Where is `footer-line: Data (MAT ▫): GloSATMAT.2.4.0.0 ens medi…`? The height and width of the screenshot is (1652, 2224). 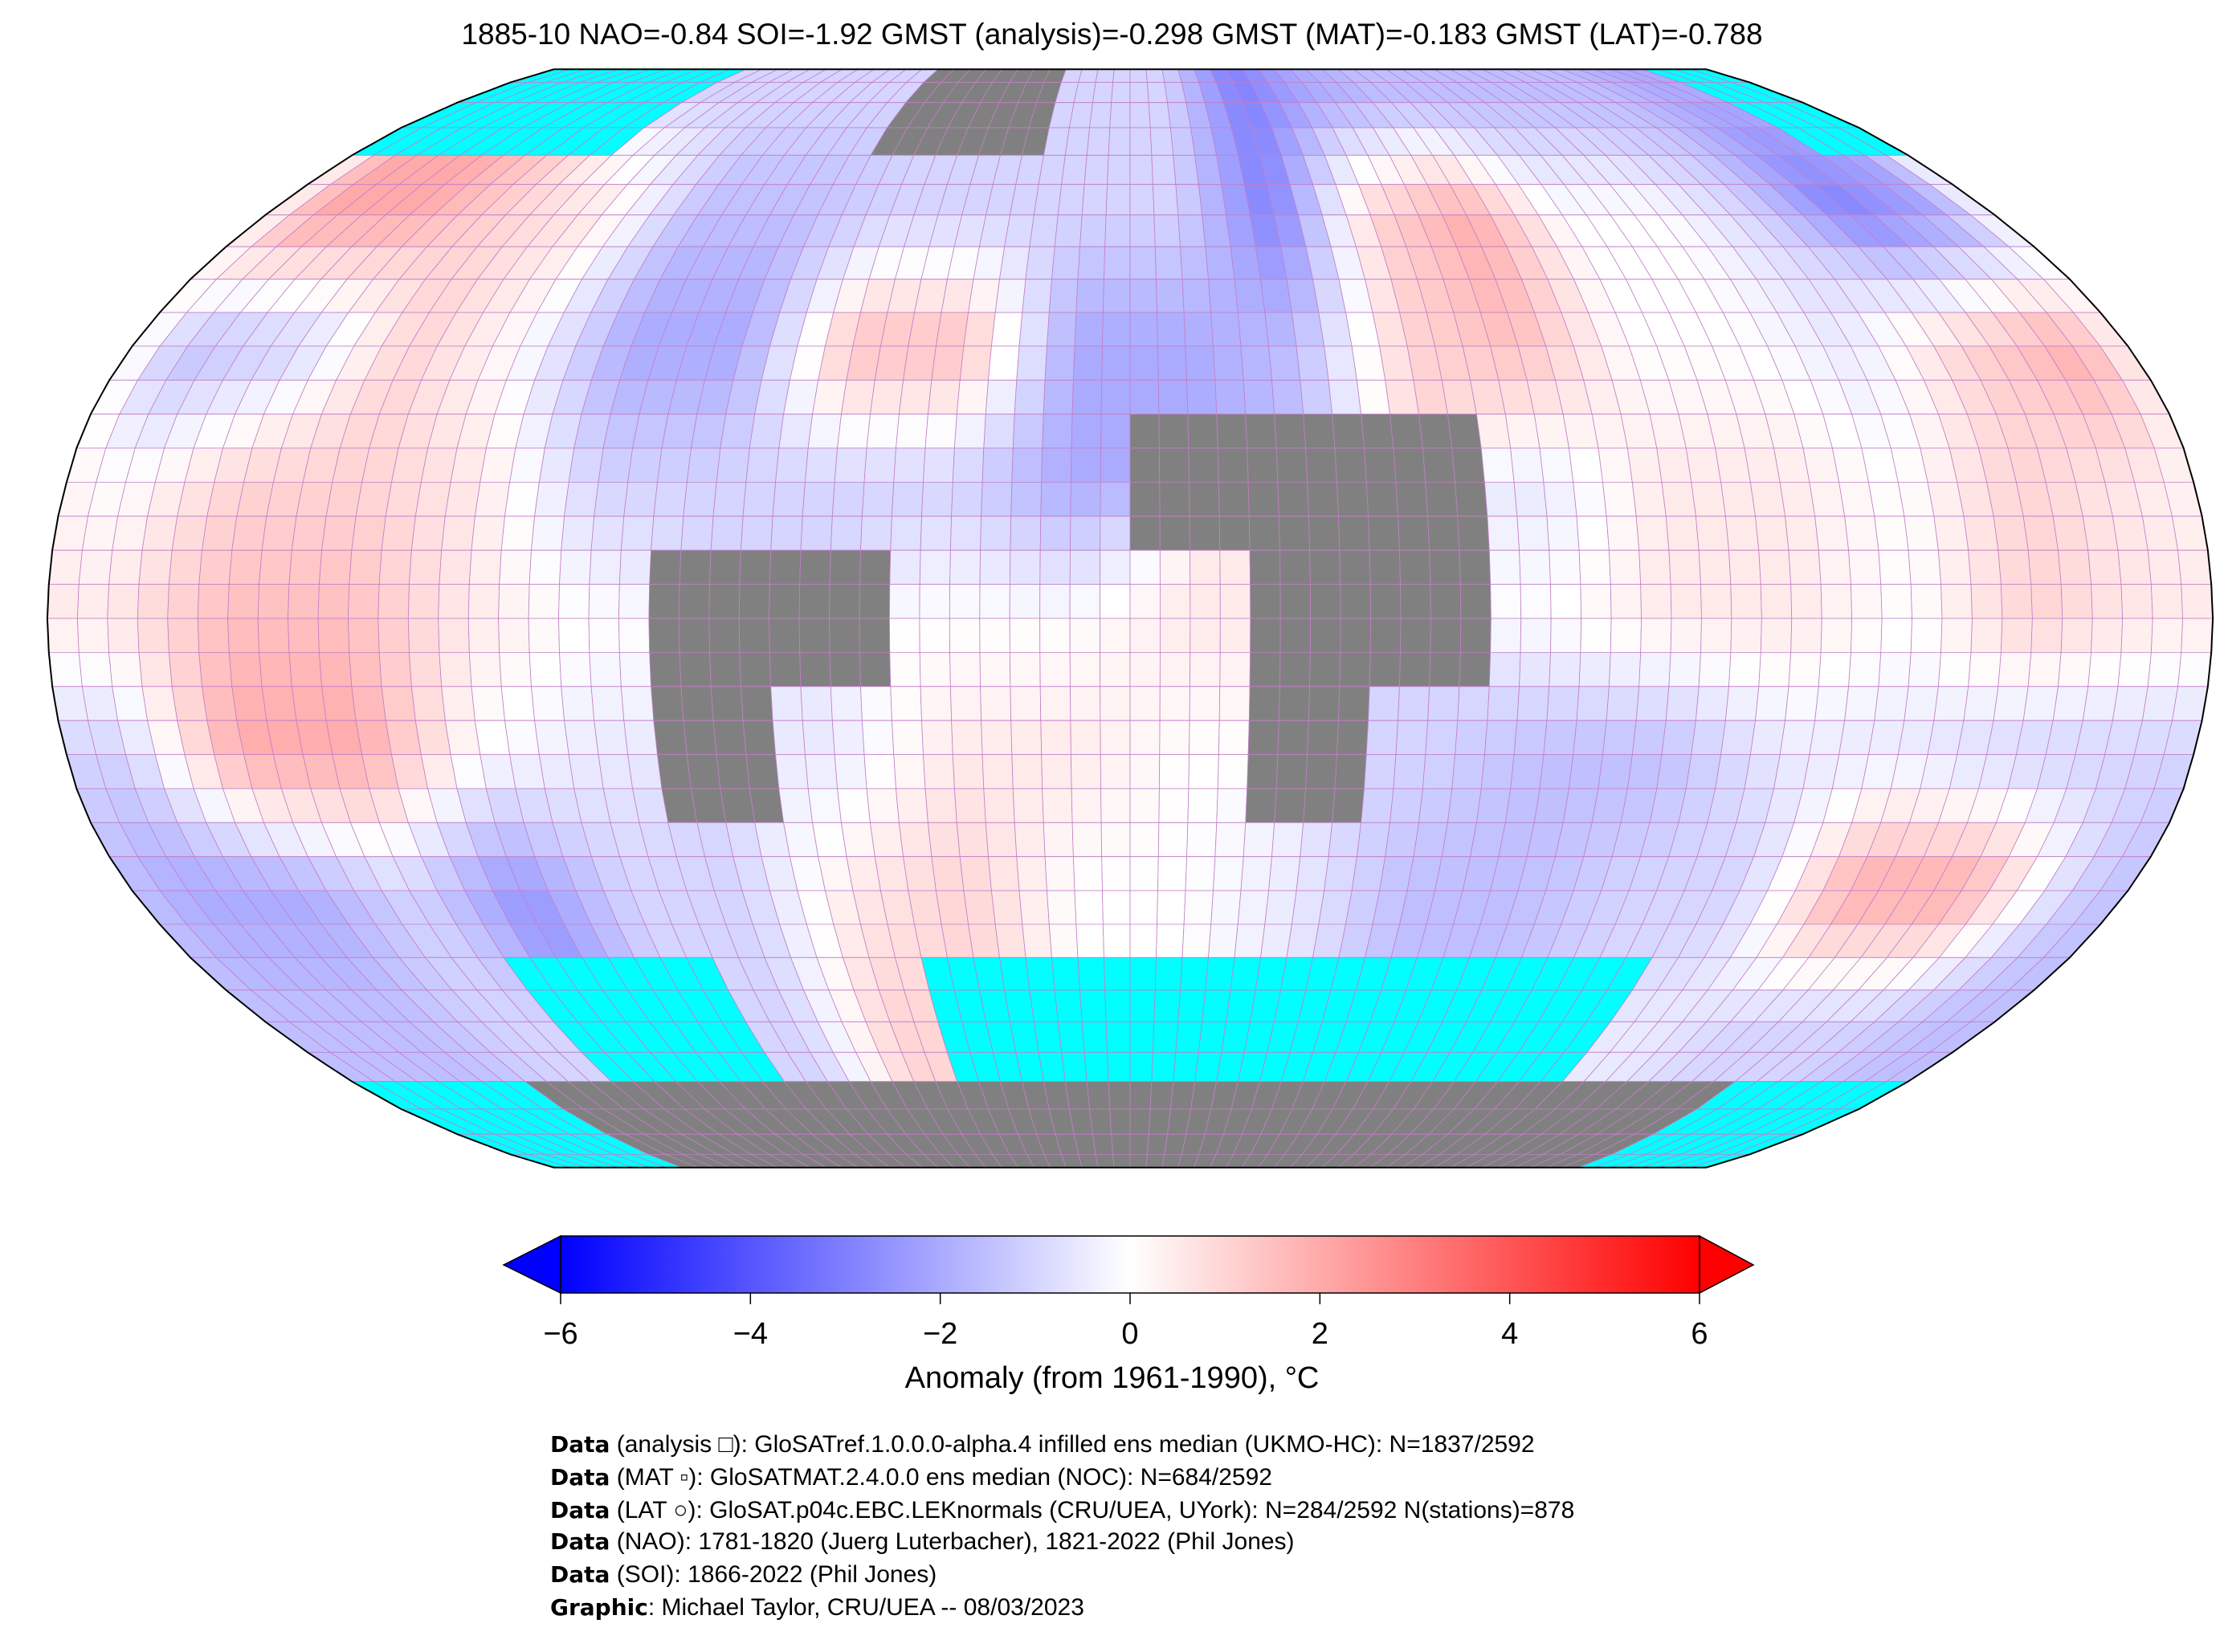
footer-line: Data (MAT ▫): GloSATMAT.2.4.0.0 ens medi… is located at coordinates (911, 1477).